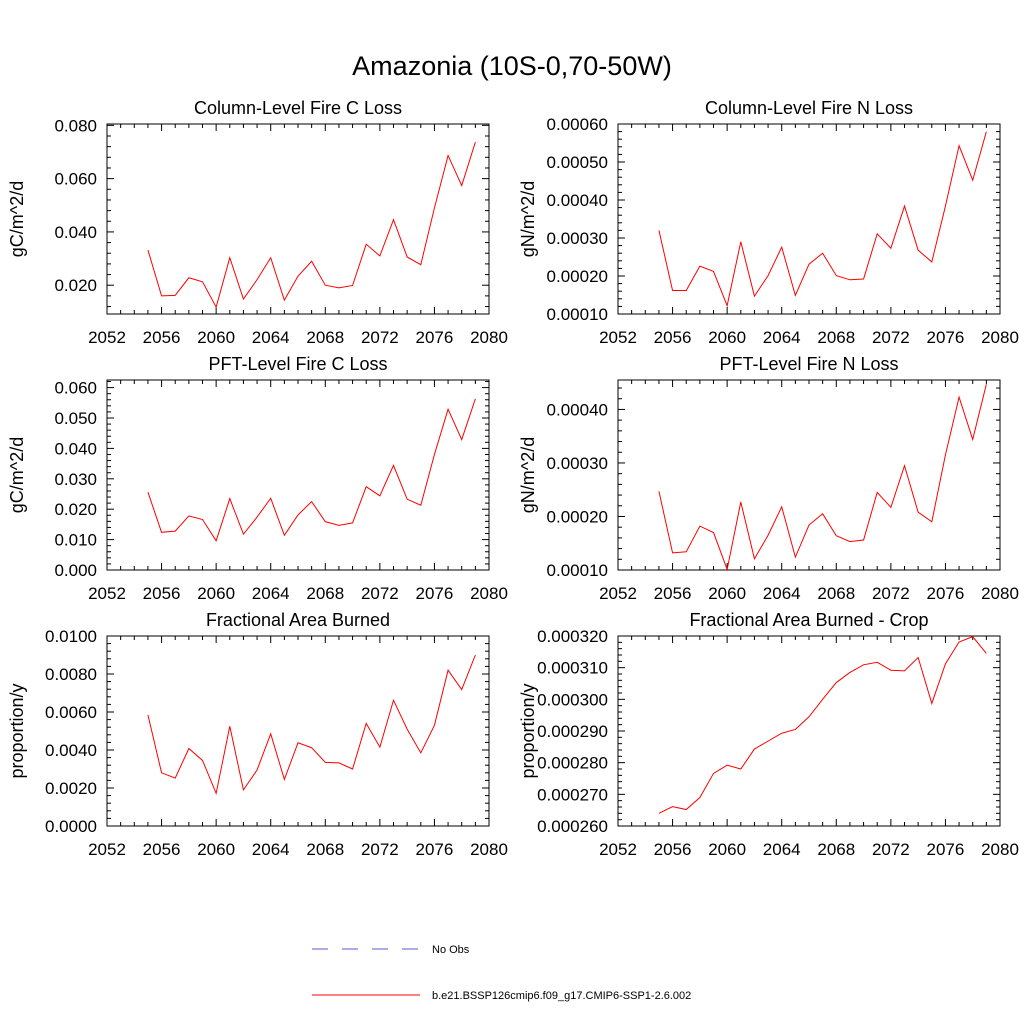 The width and height of the screenshot is (1024, 1024). What do you see at coordinates (298, 108) in the screenshot?
I see `panel-title: Column-Level Fire C Loss` at bounding box center [298, 108].